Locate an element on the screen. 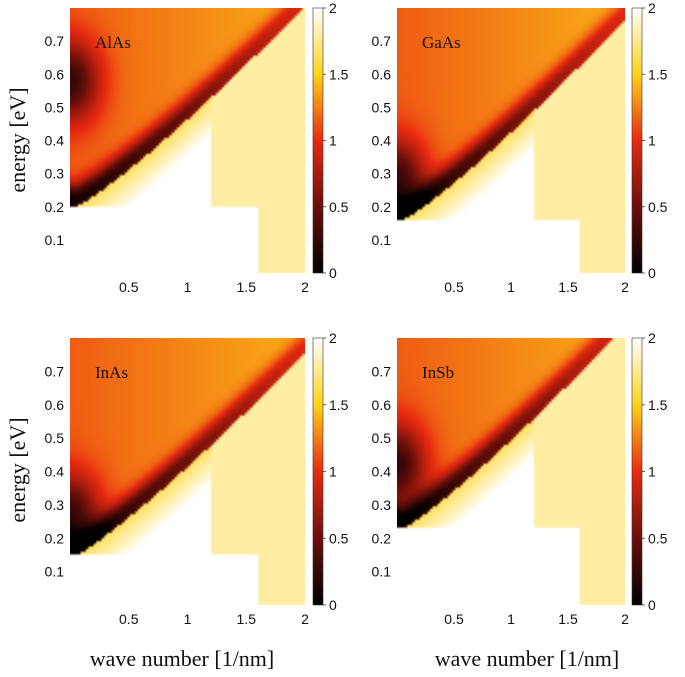  heatmap-image-alas is located at coordinates (187, 140).